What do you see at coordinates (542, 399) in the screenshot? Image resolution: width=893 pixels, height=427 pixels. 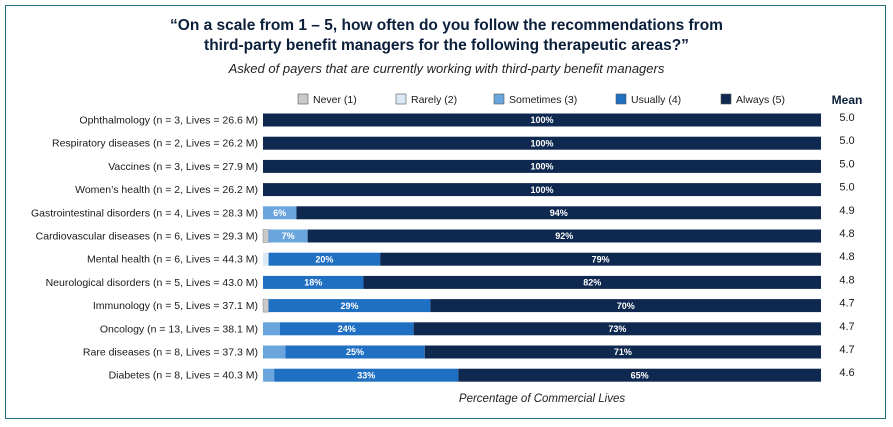 I see `x-axis-label: Percentage of Commercial Lives` at bounding box center [542, 399].